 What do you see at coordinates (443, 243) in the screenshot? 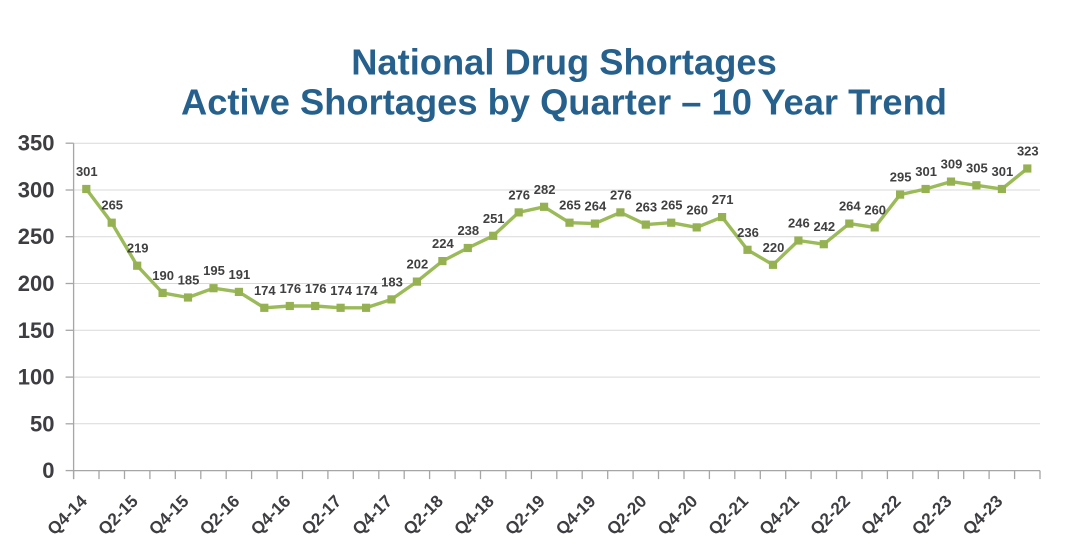
I see `svg-text: 224` at bounding box center [443, 243].